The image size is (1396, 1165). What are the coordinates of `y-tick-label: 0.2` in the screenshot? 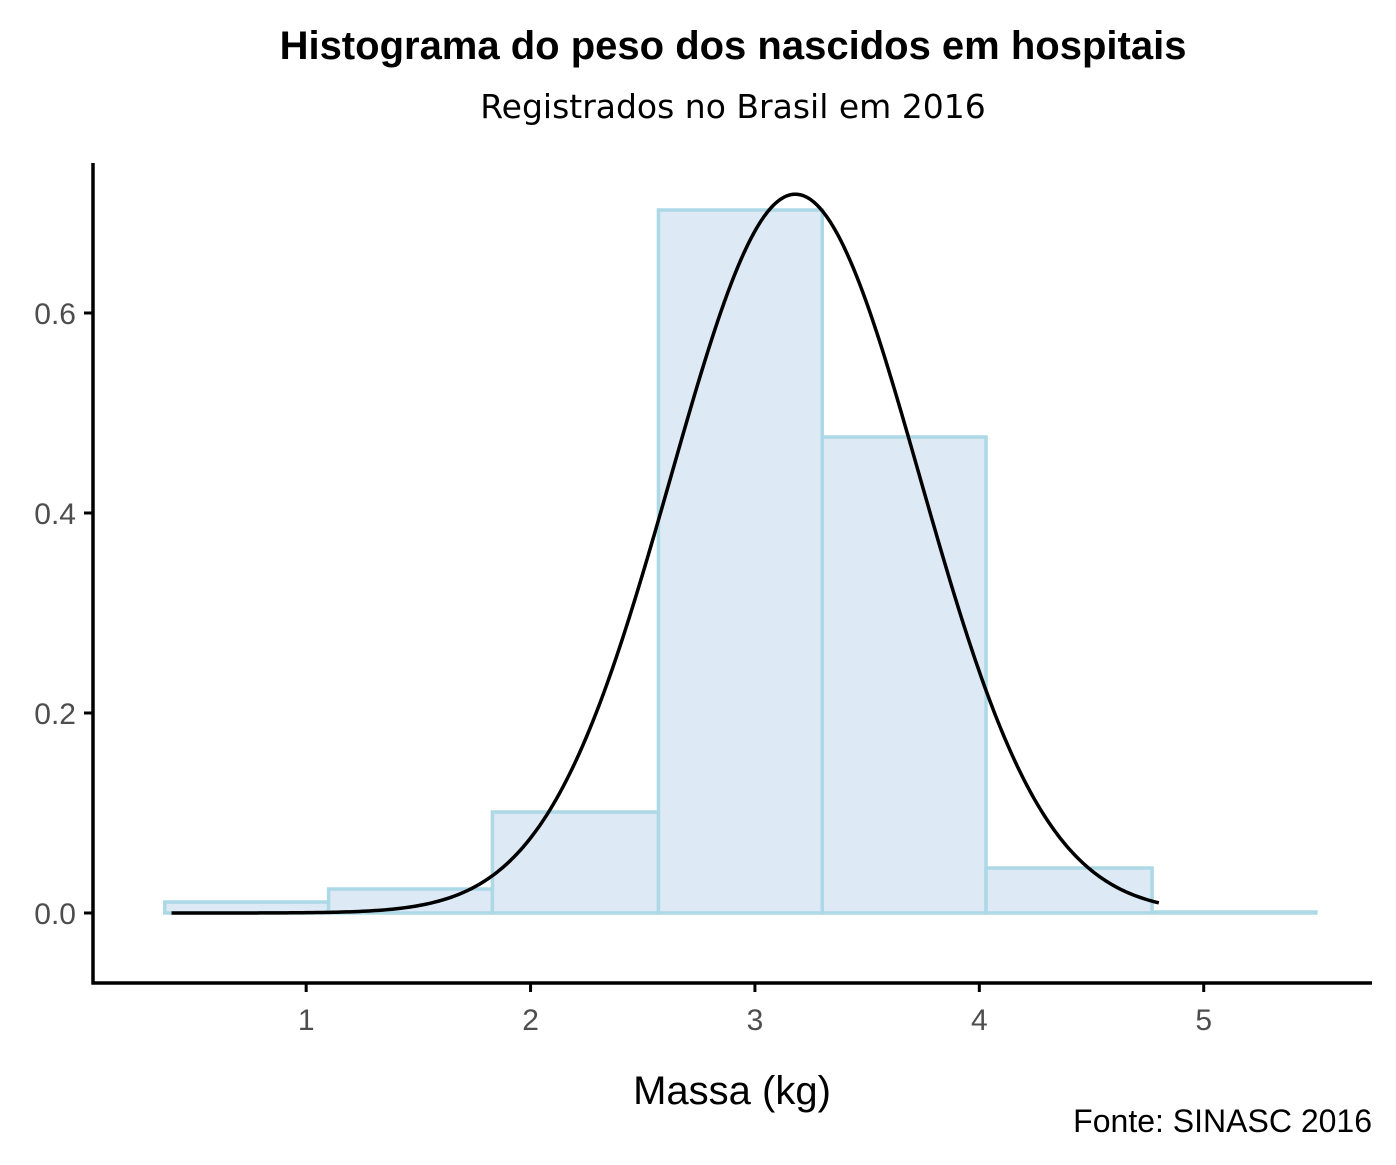 It's located at (55, 714).